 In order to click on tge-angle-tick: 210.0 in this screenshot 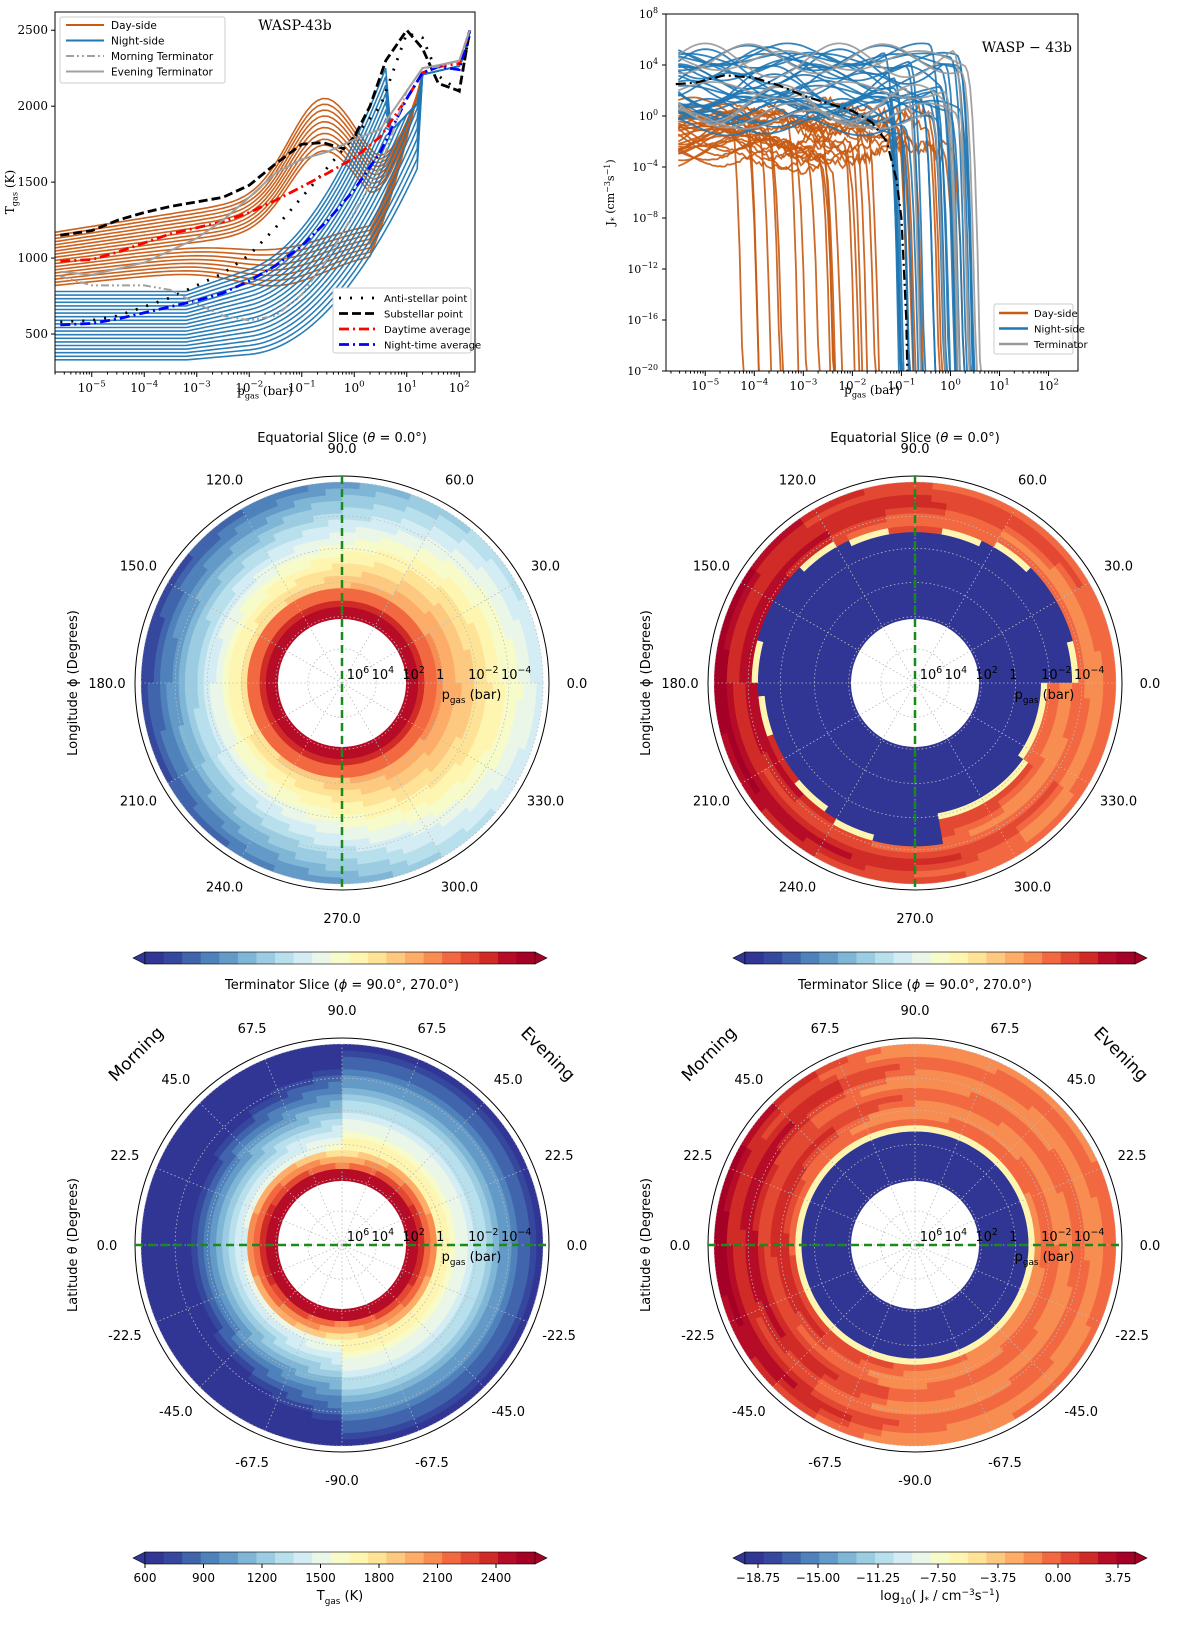, I will do `click(138, 802)`.